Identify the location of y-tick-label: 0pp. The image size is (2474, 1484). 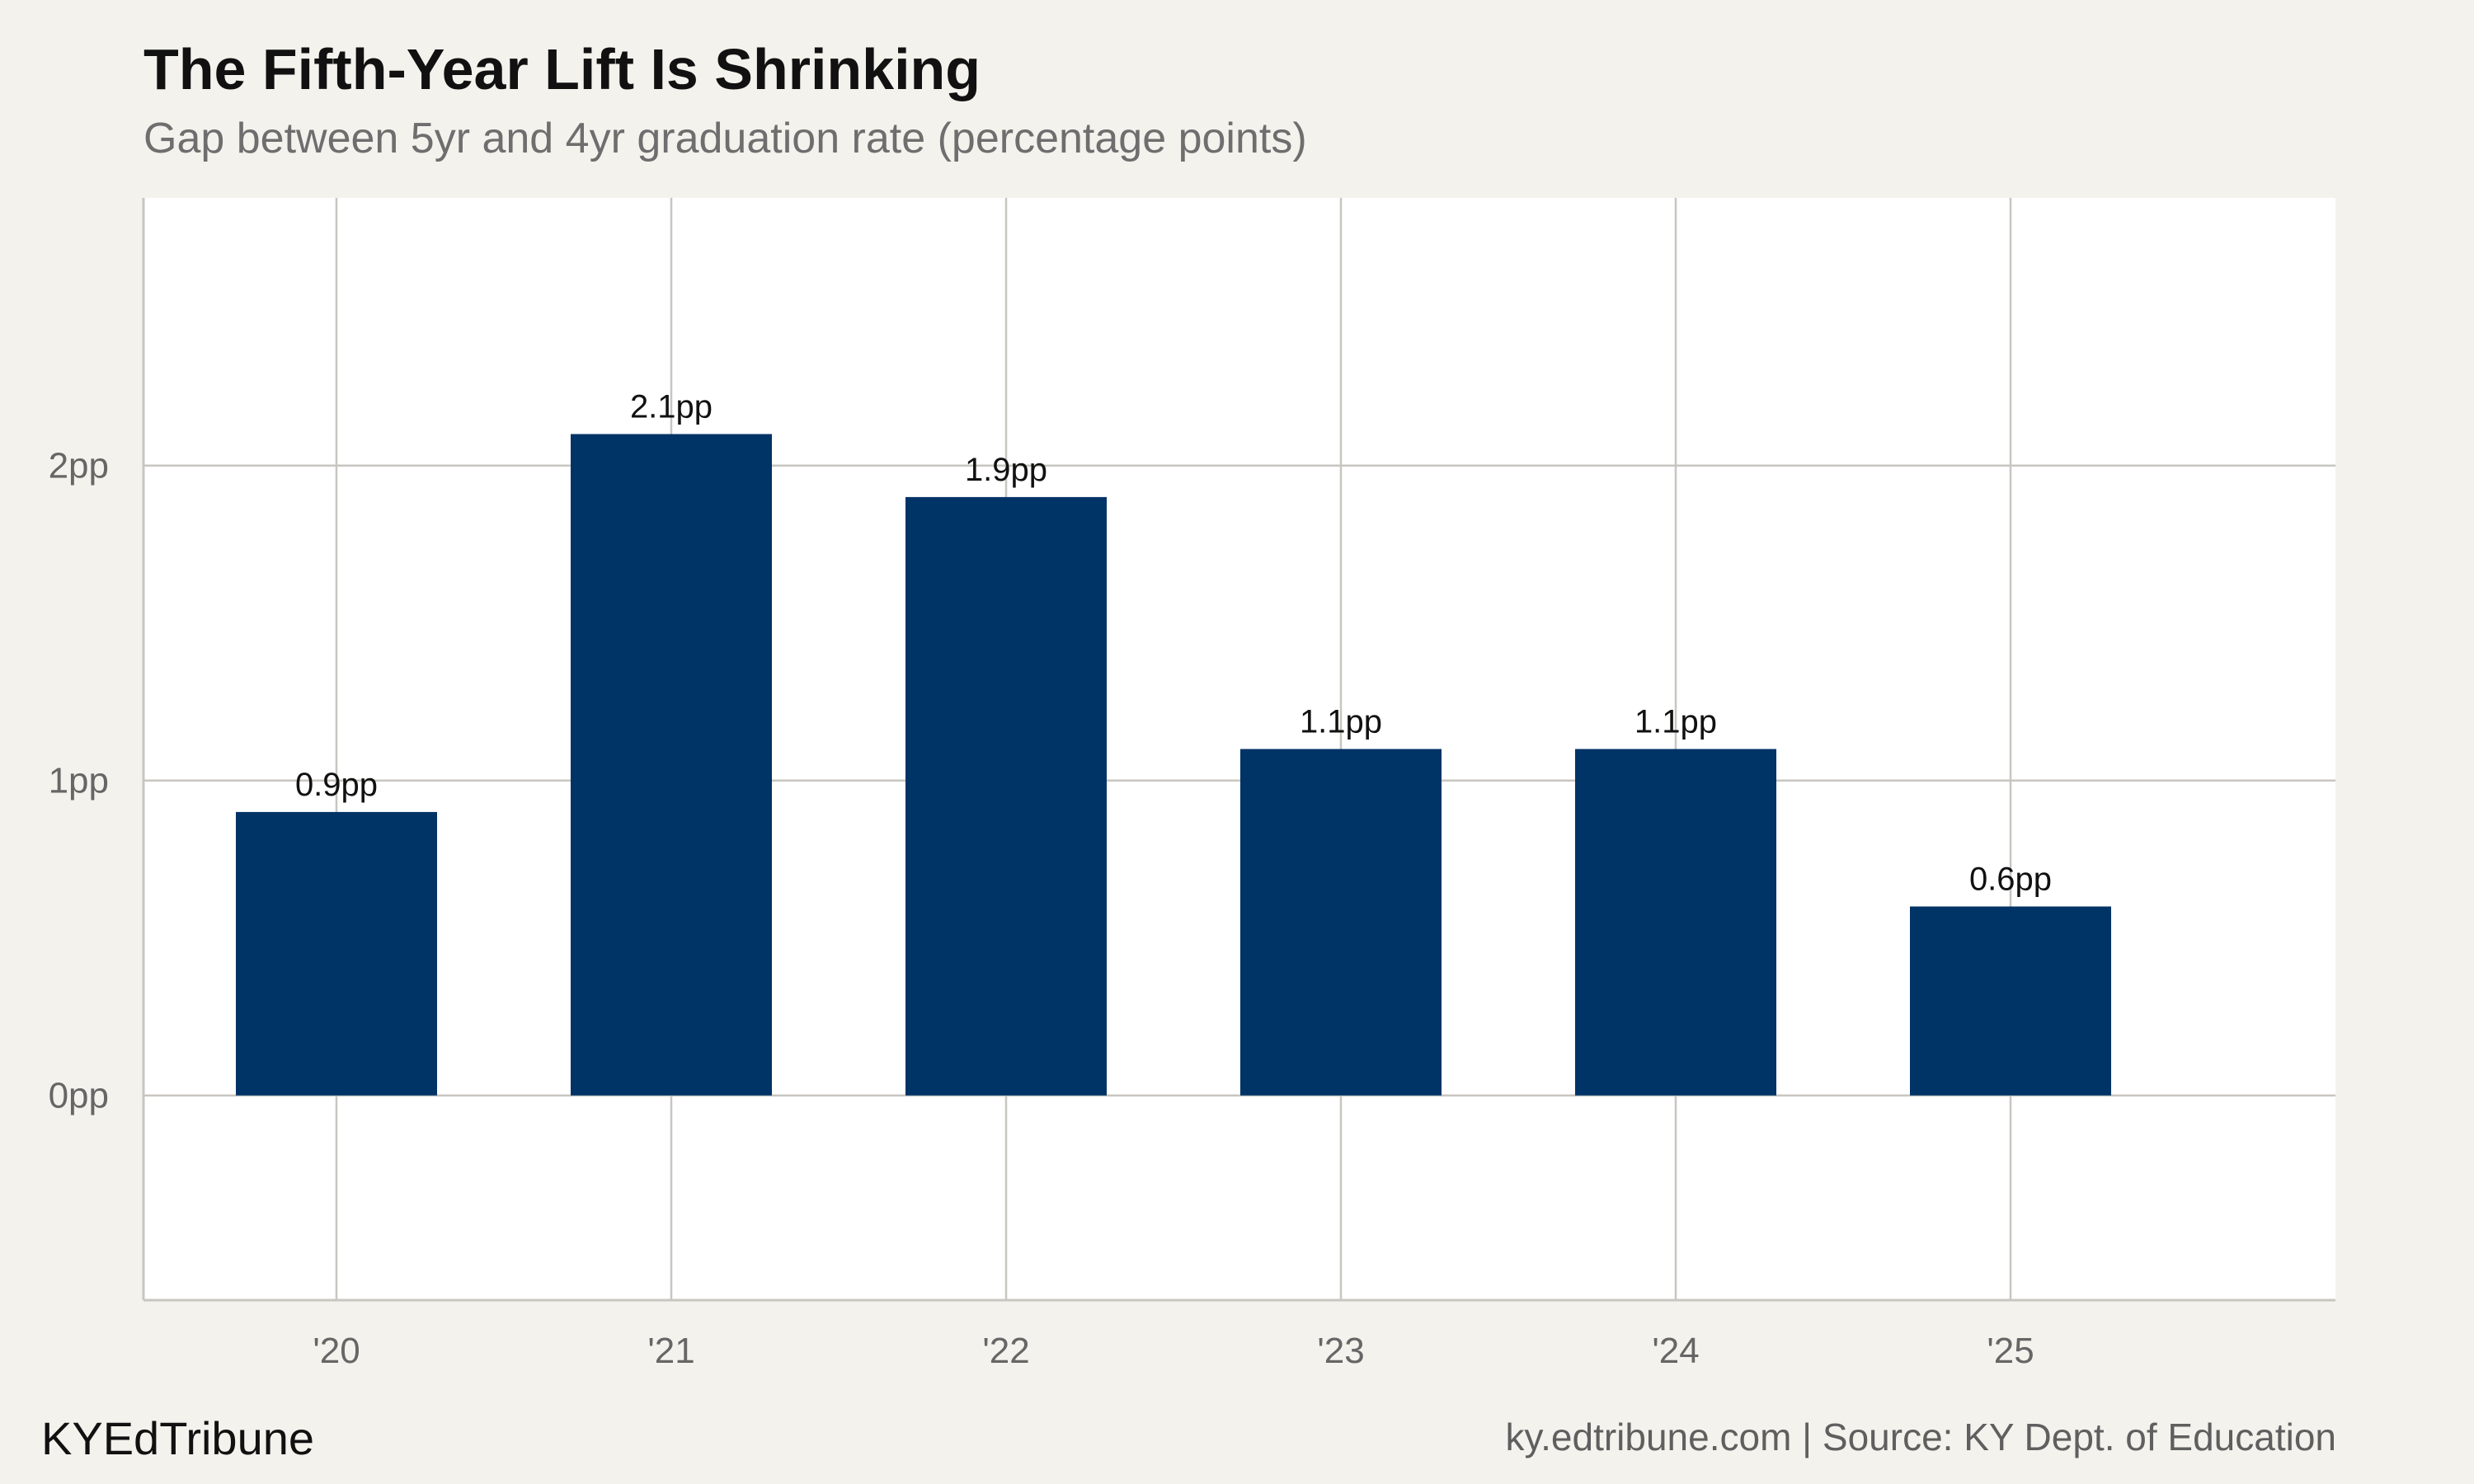
(79, 1096).